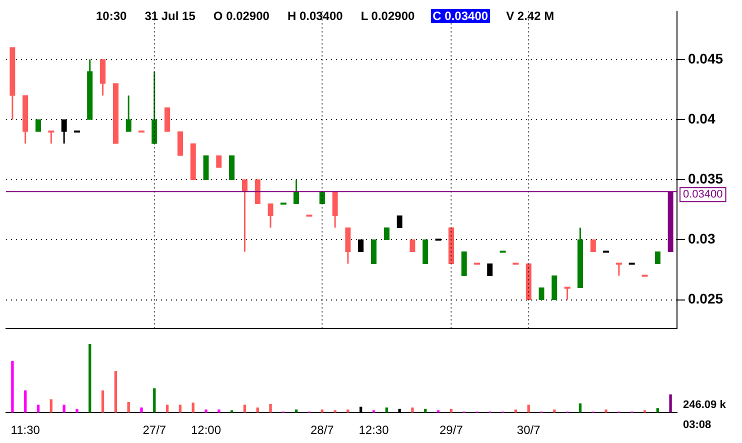  Describe the element at coordinates (452, 430) in the screenshot. I see `x-tick-label: 29/7` at that location.